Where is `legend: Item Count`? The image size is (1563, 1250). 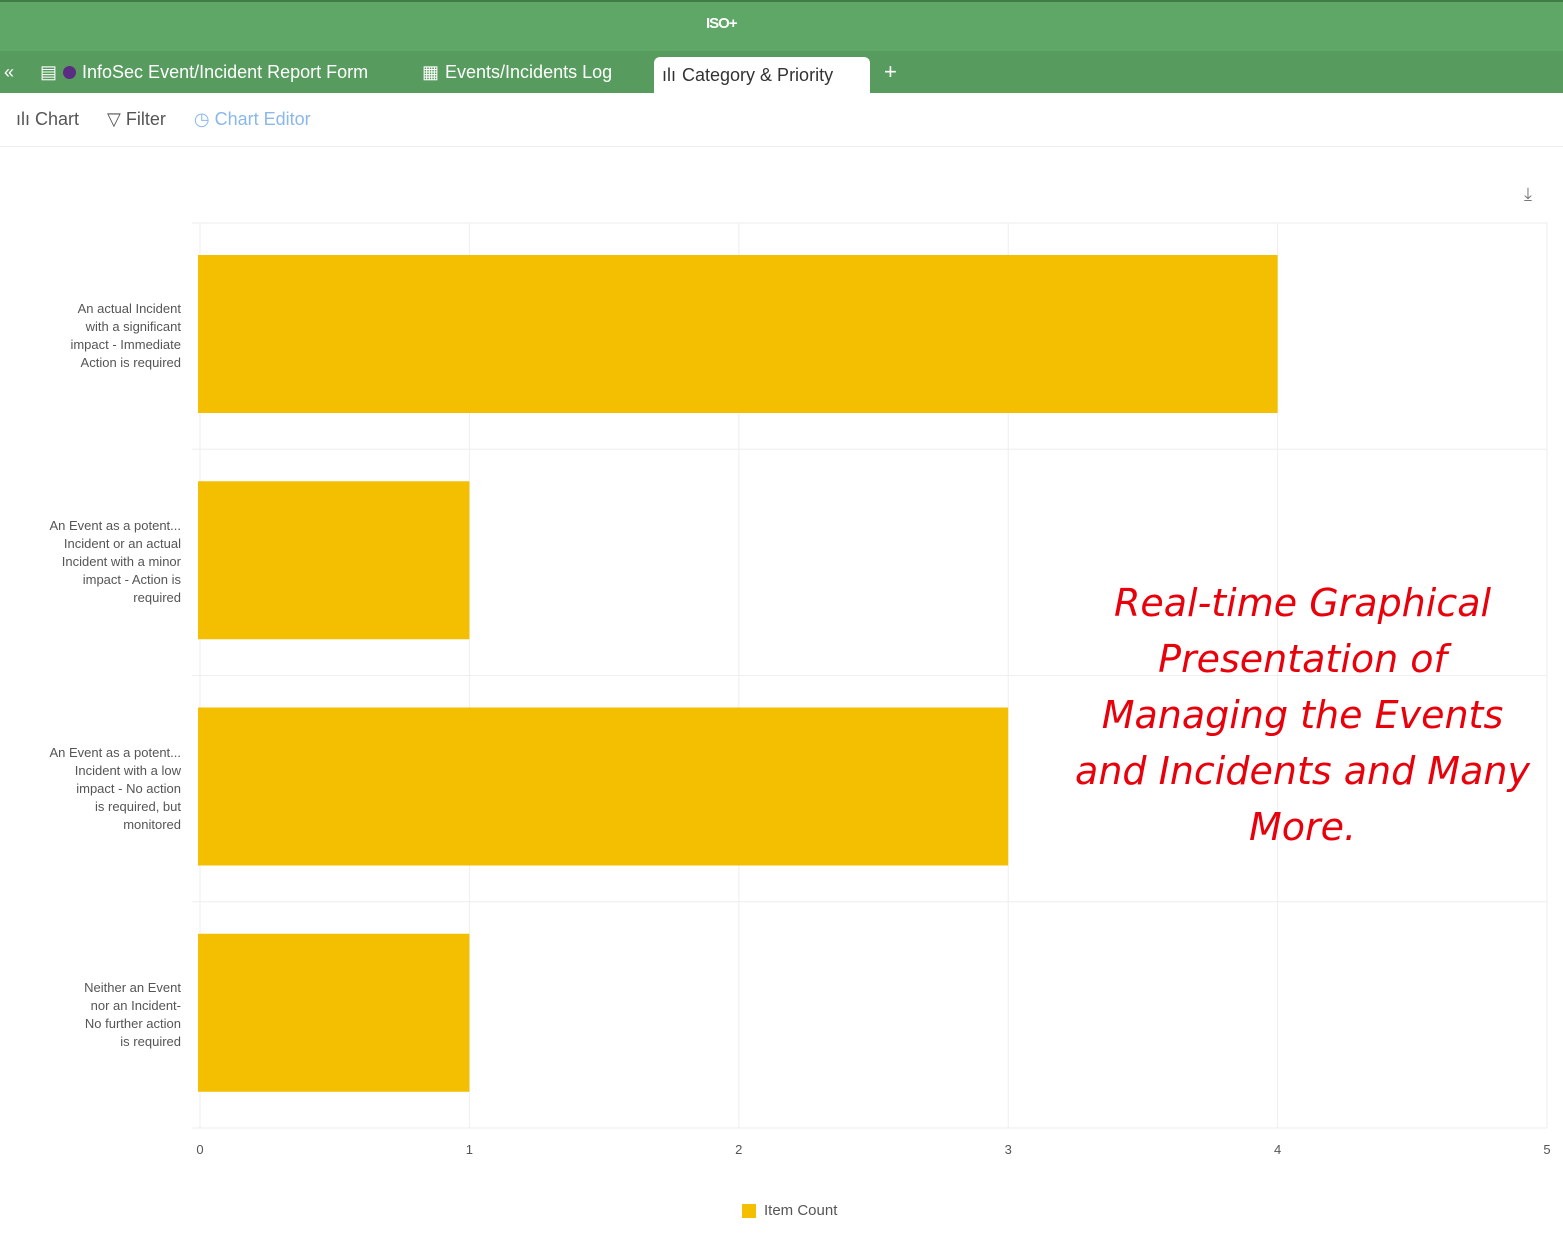 legend: Item Count is located at coordinates (789, 1210).